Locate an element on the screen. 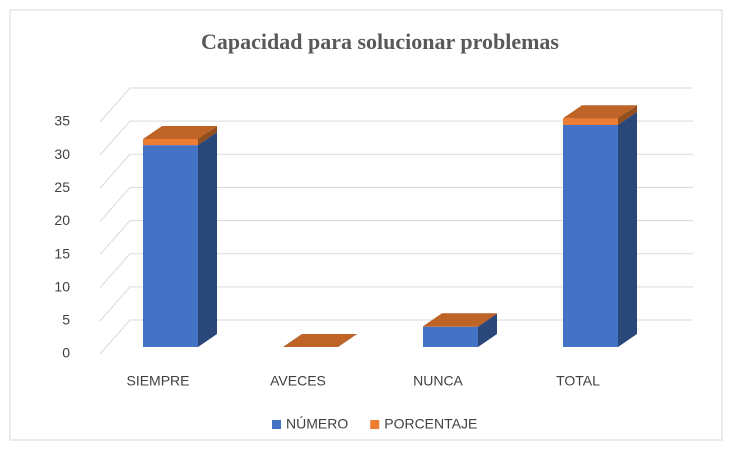 The width and height of the screenshot is (733, 451). y-tick-label: 10 is located at coordinates (62, 286).